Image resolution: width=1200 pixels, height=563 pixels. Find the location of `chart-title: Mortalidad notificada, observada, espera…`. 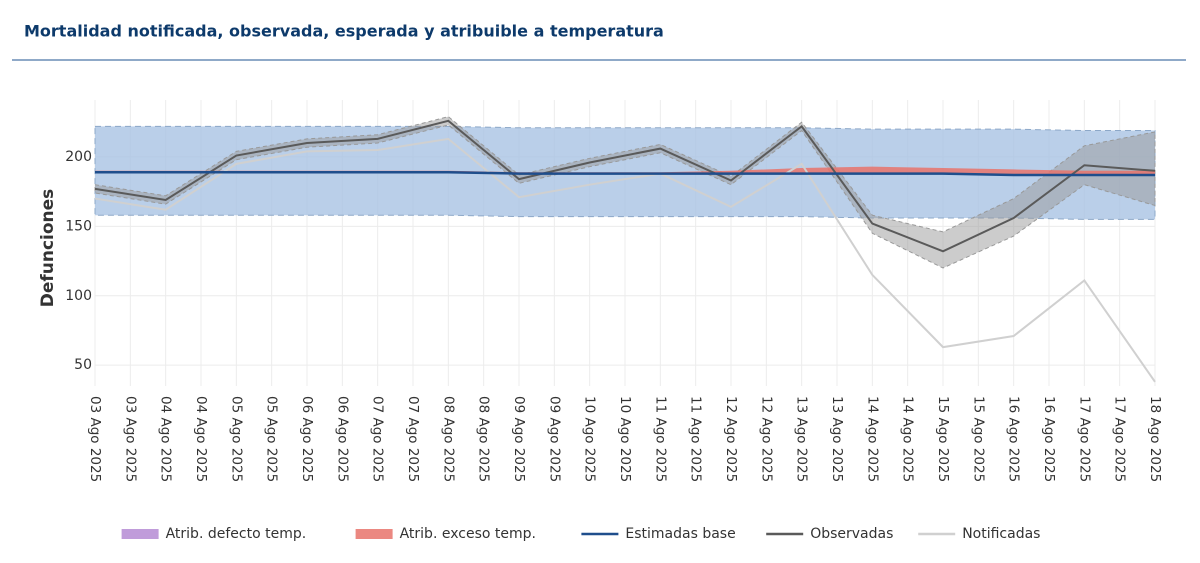

chart-title: Mortalidad notificada, observada, espera… is located at coordinates (344, 31).